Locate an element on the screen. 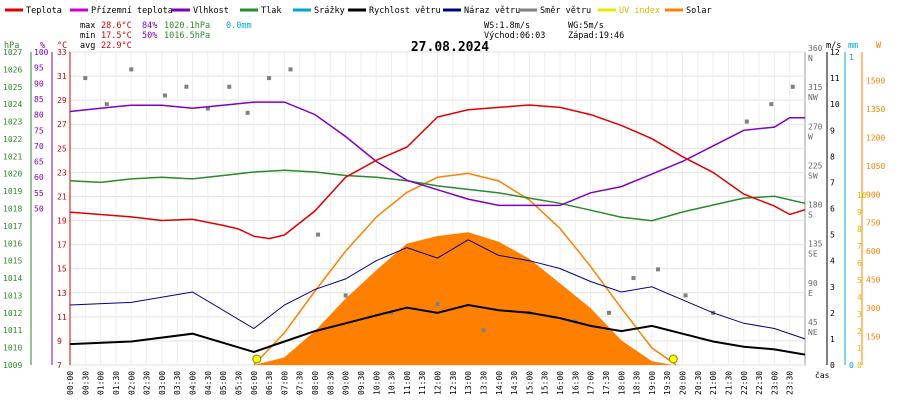 Image resolution: width=900 pixels, height=400 pixels. axis-x-tick: 23:00 is located at coordinates (774, 383).